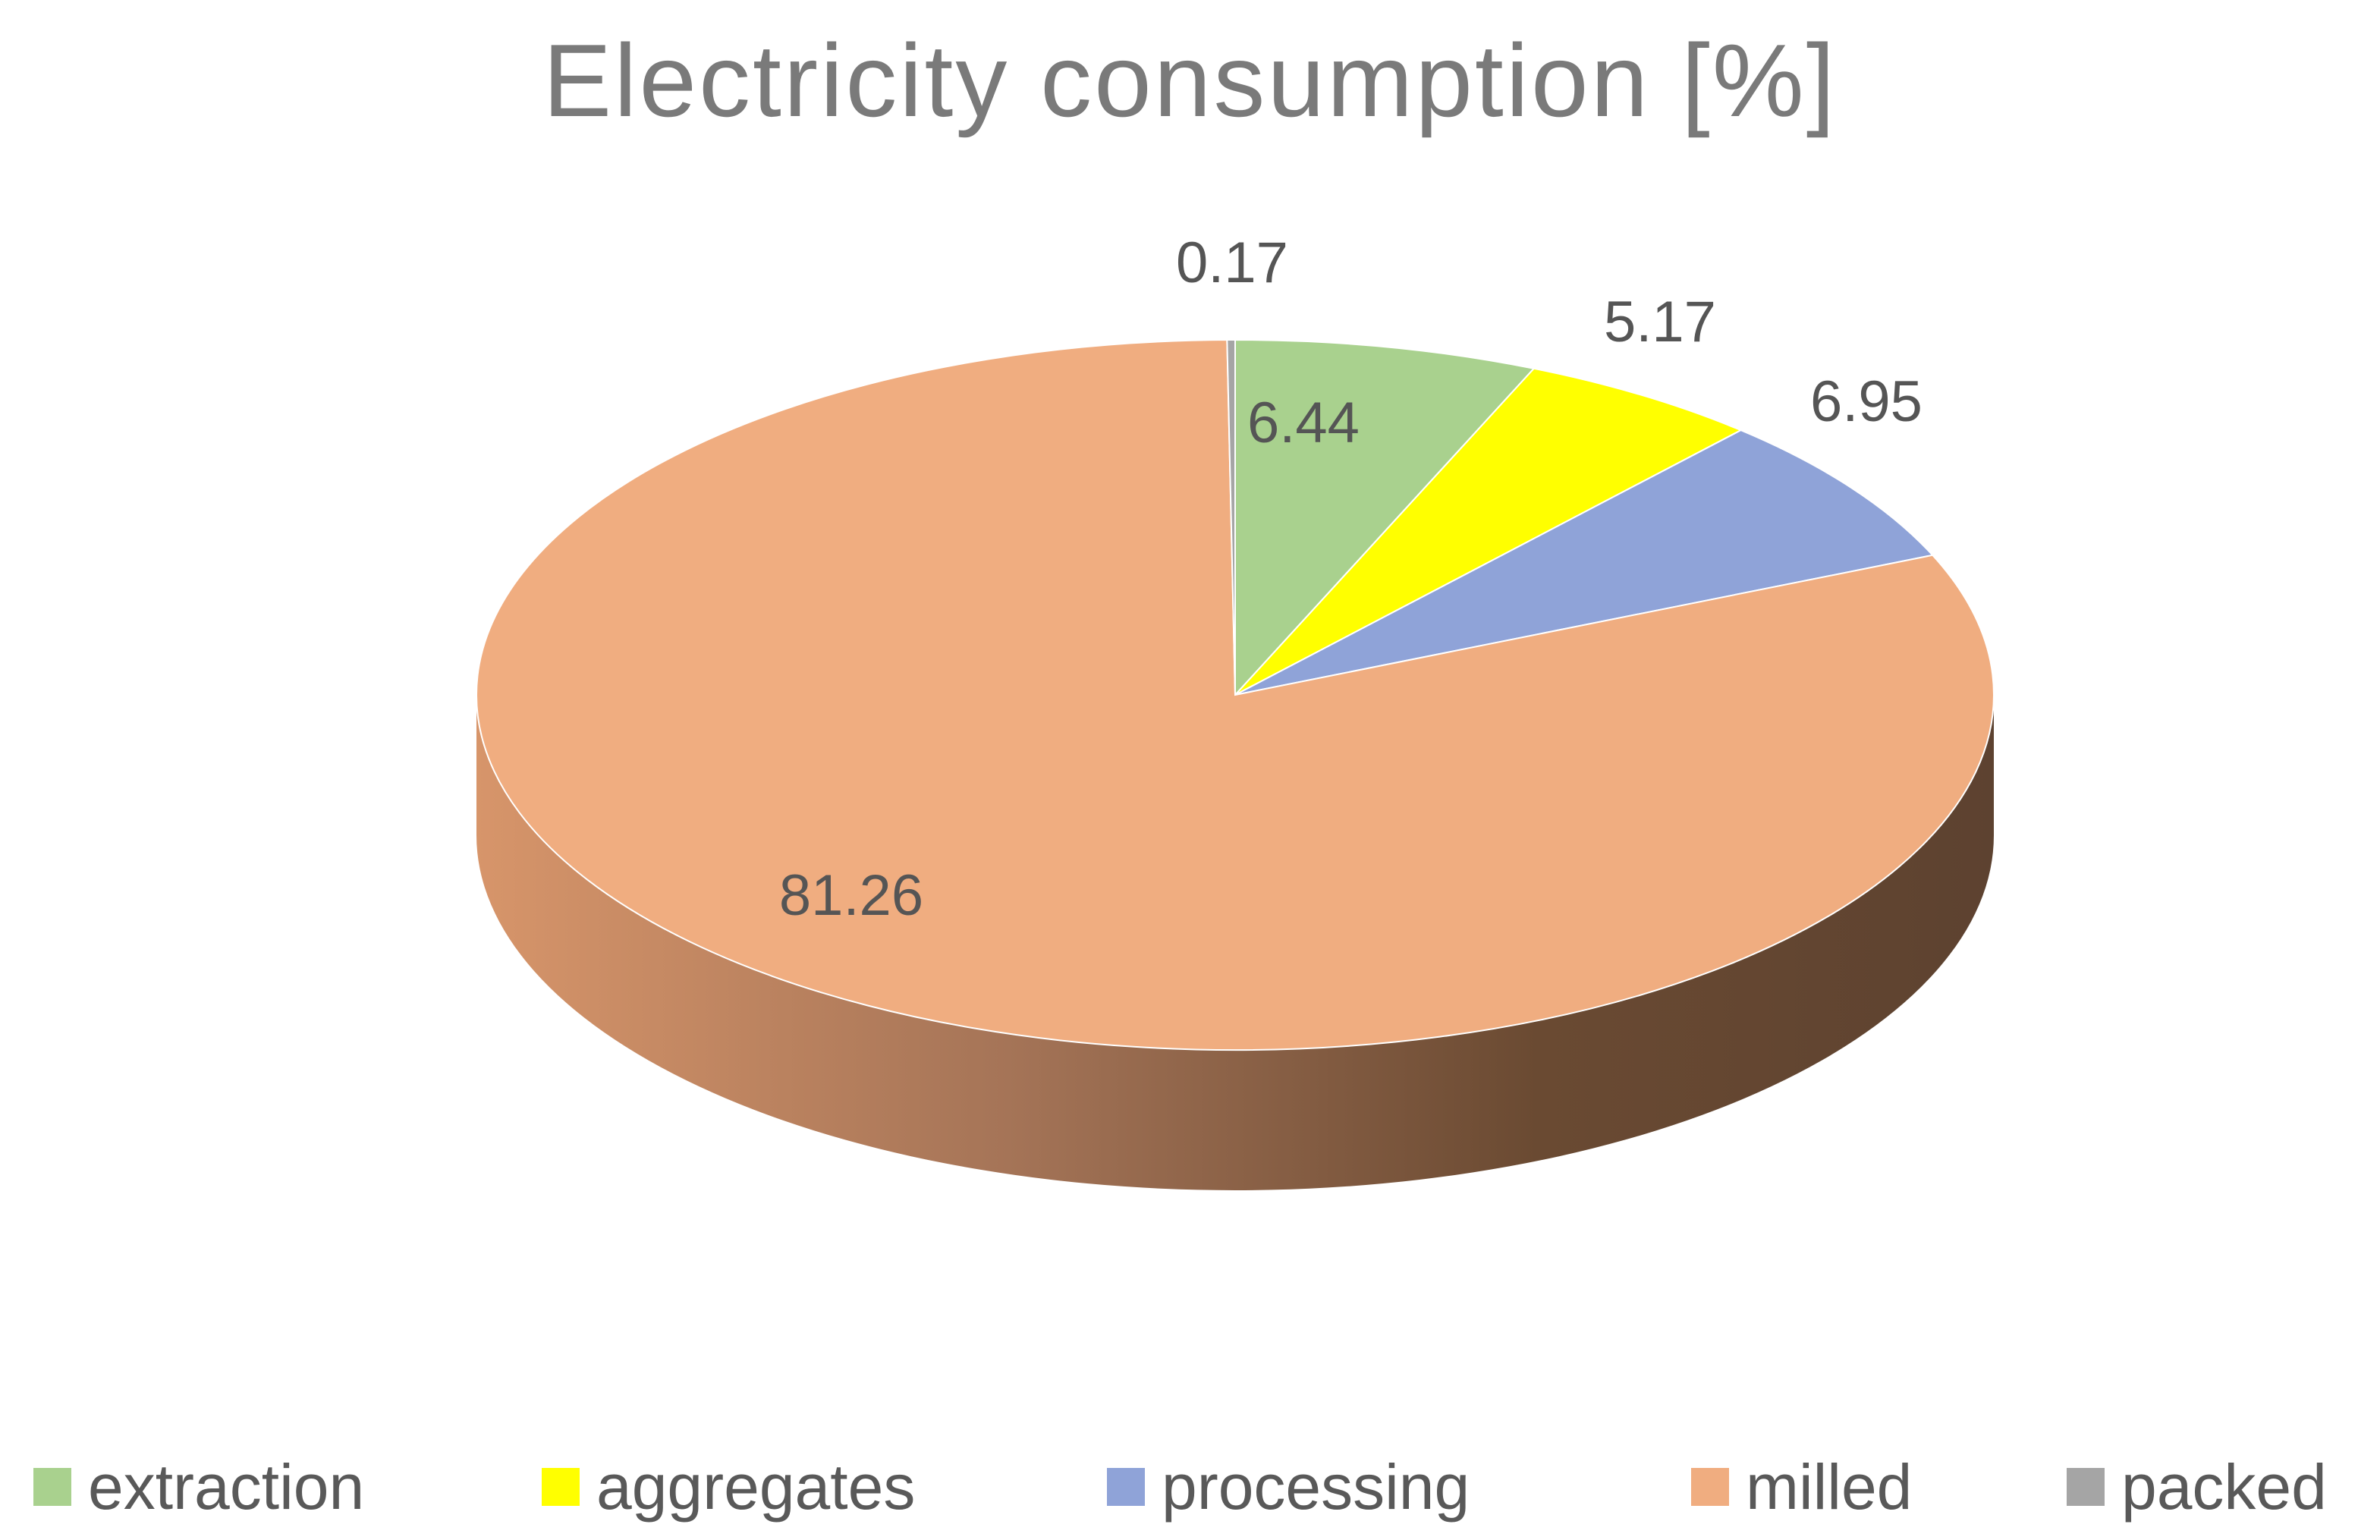 The width and height of the screenshot is (2380, 1540). I want to click on legend-label: milled, so click(1829, 1486).